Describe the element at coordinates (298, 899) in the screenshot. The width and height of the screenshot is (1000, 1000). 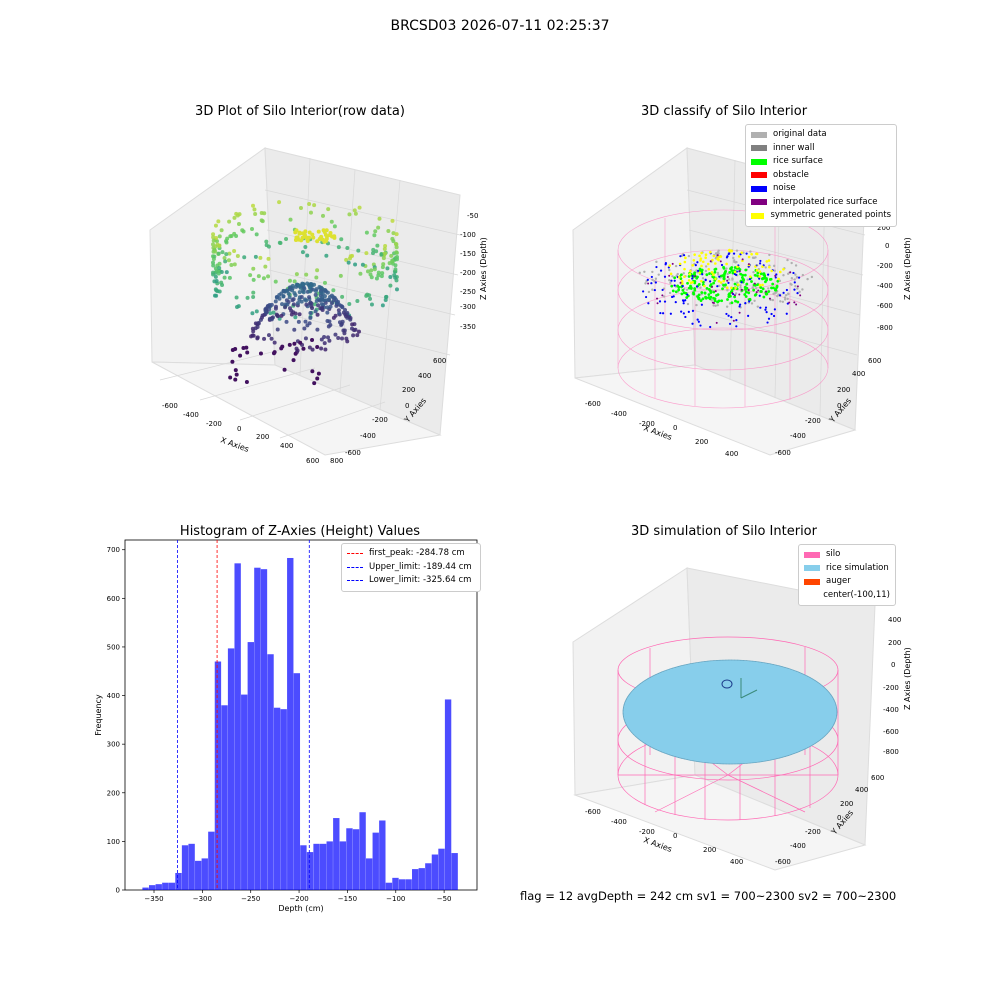
I see `x-tick-label: −200` at that location.